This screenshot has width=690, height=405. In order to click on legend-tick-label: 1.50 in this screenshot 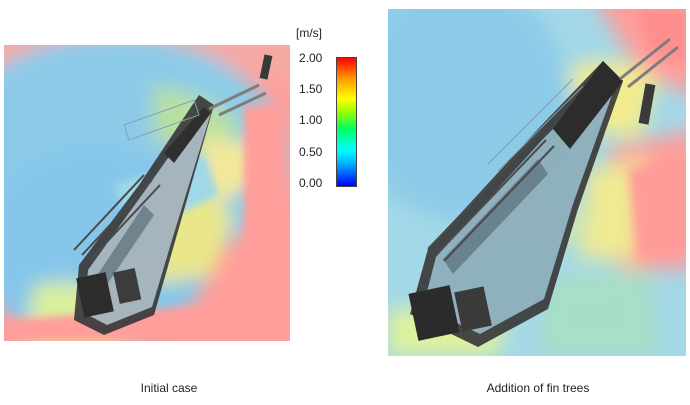, I will do `click(311, 89)`.